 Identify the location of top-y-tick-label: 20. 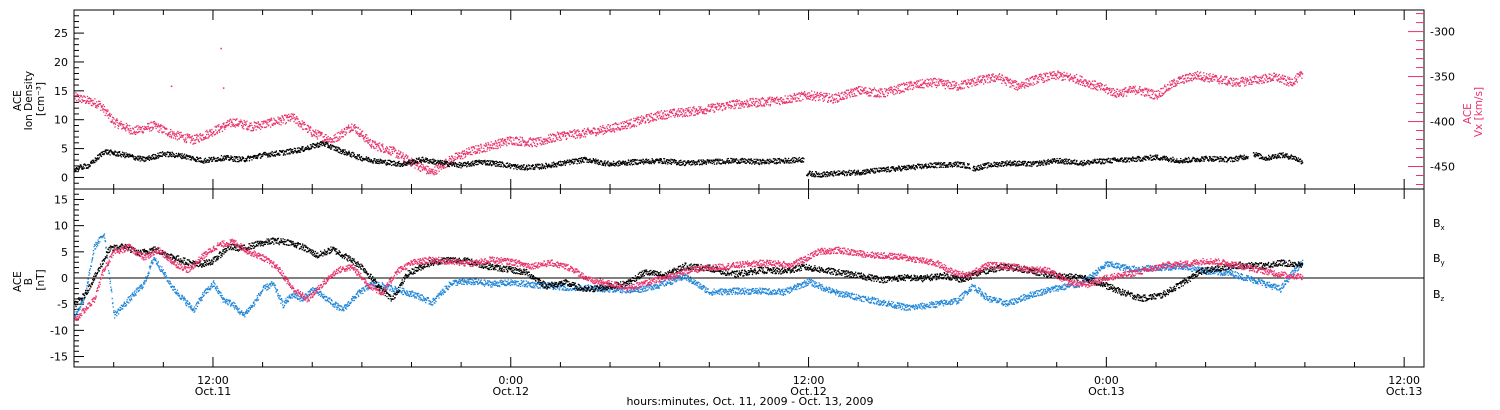
(61, 62).